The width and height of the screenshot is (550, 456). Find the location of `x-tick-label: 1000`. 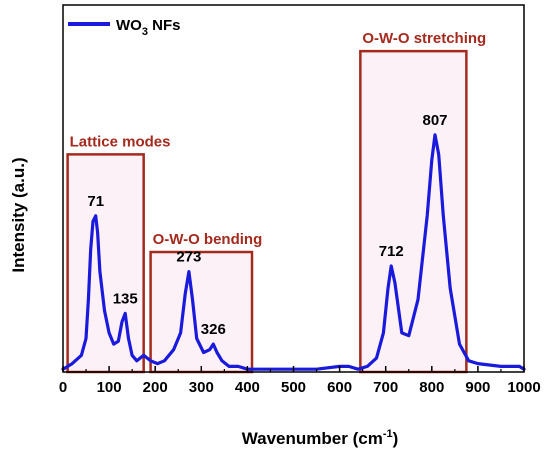

x-tick-label: 1000 is located at coordinates (523, 387).